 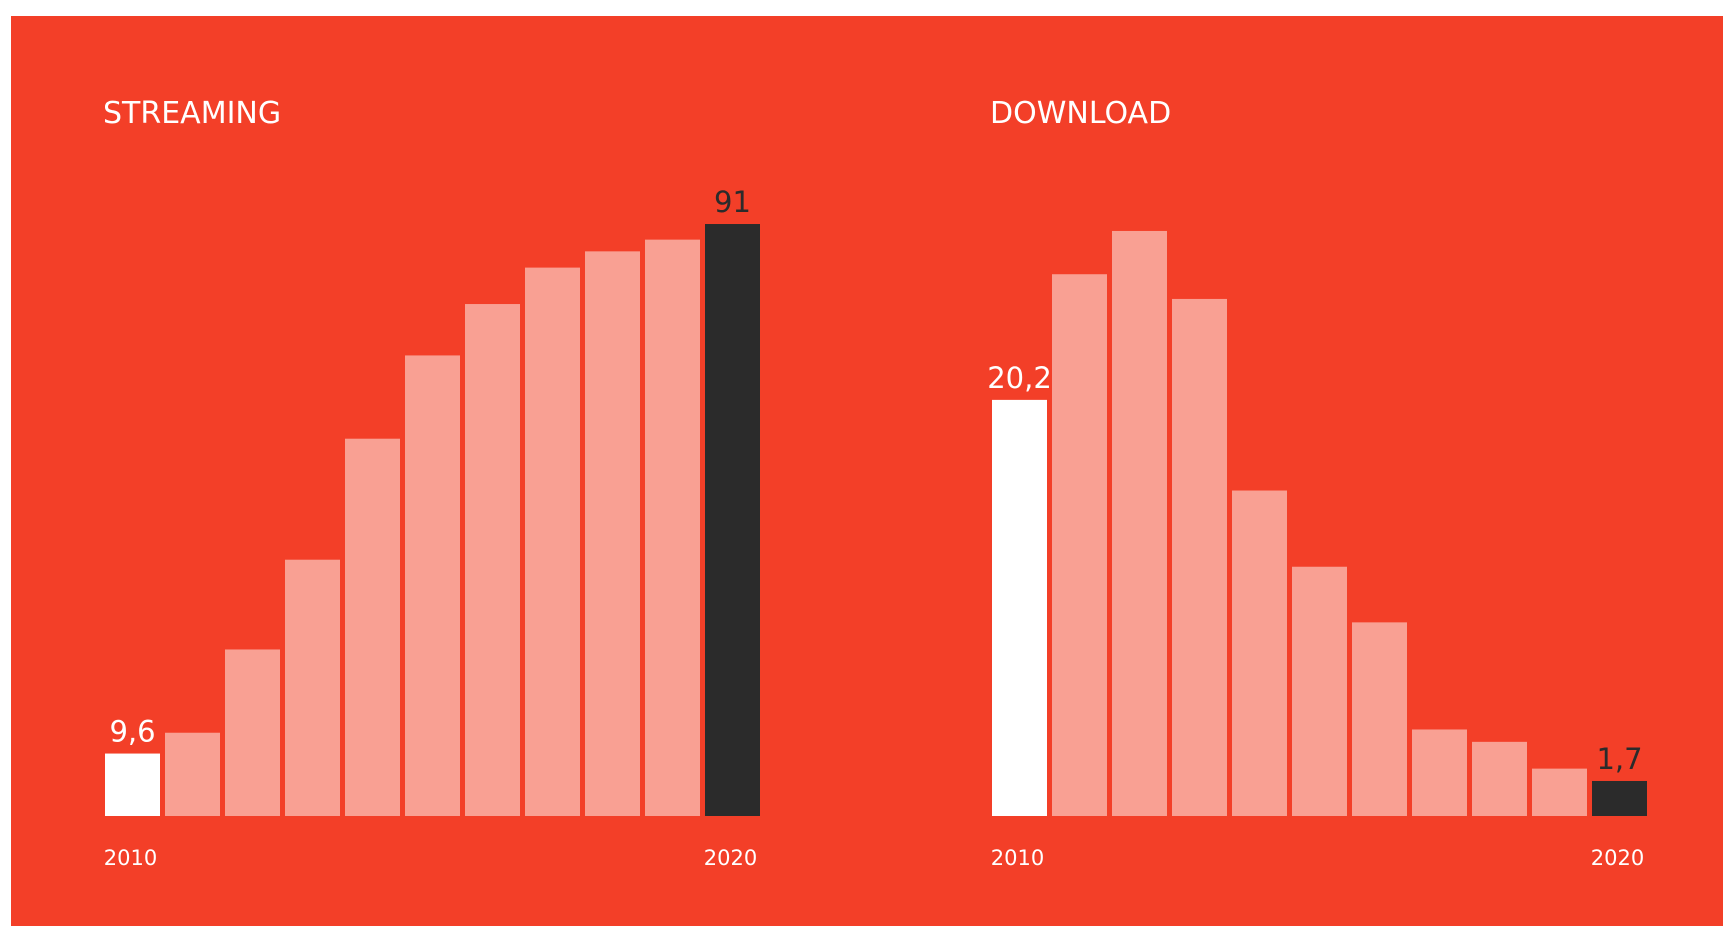 I want to click on value-label: 1,7, so click(x=1619, y=759).